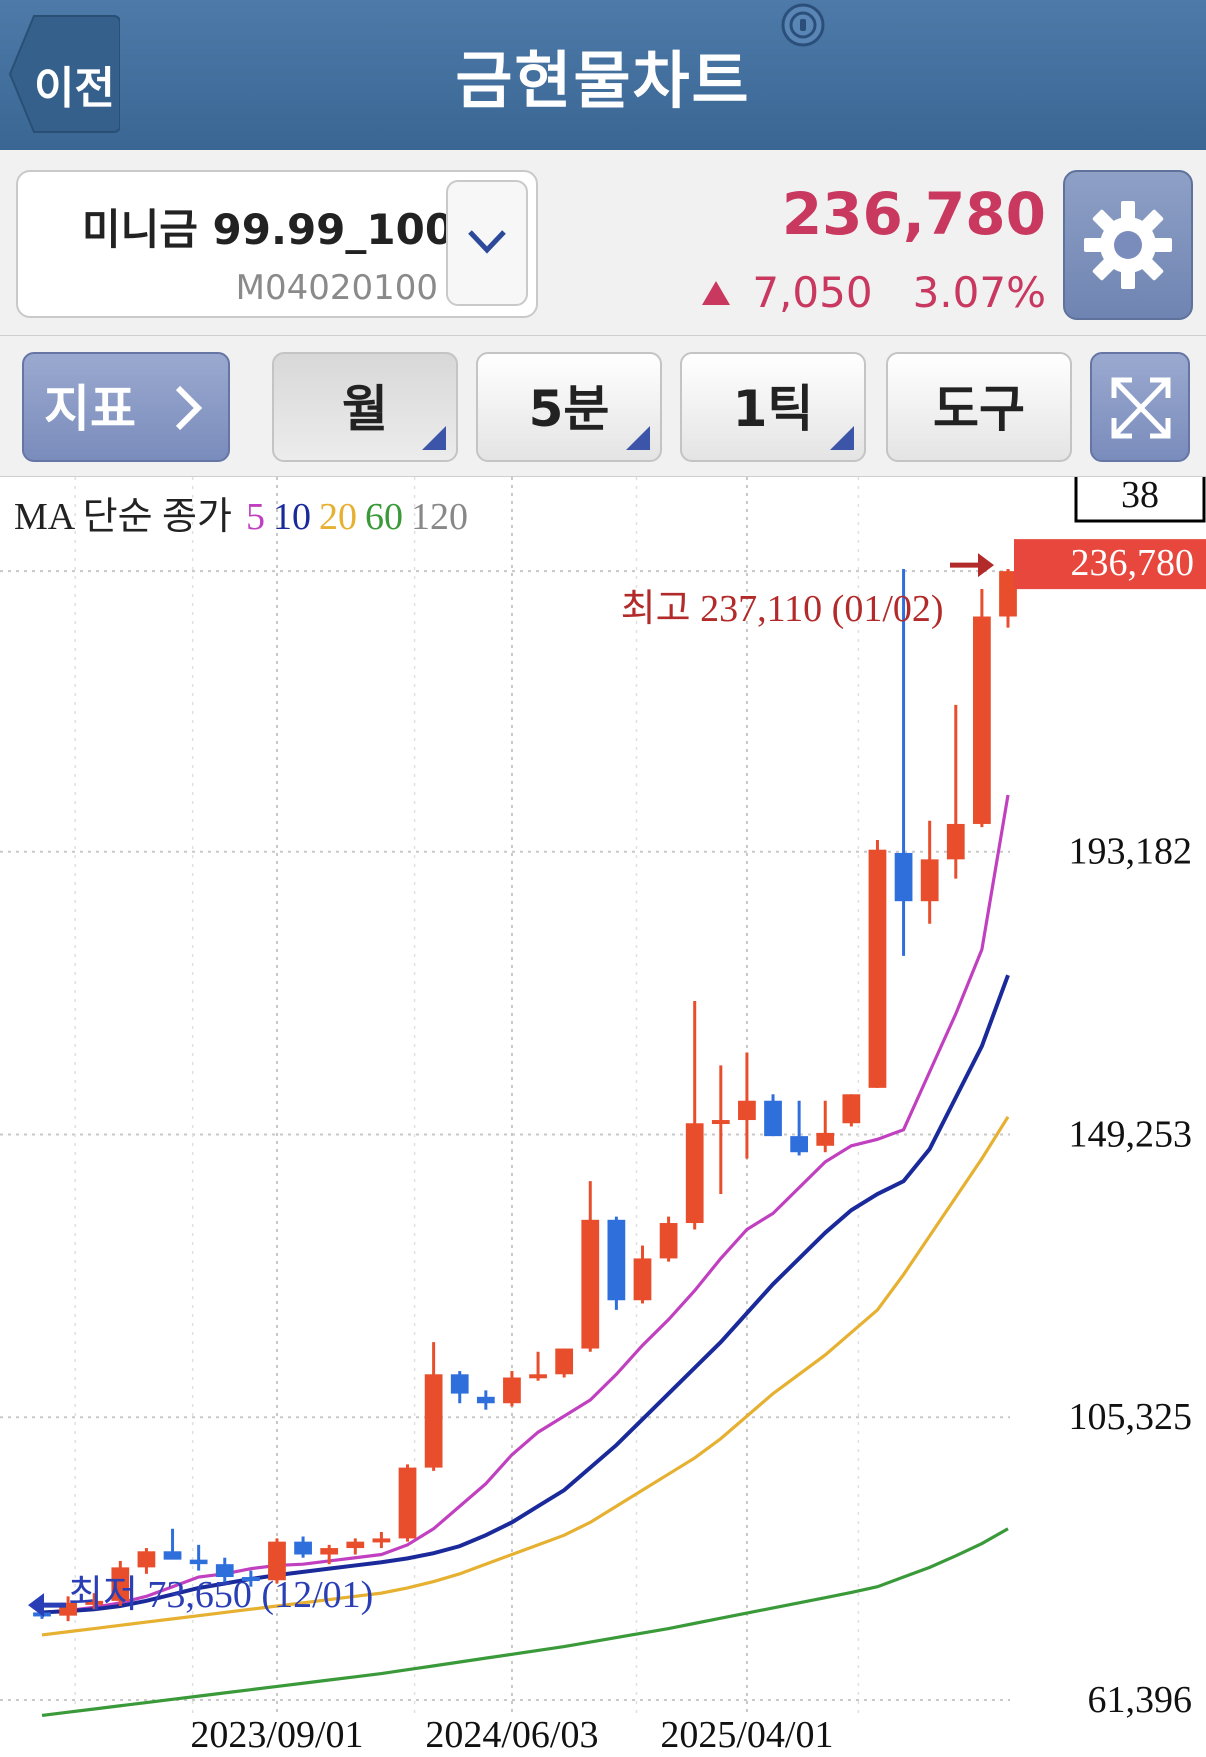  What do you see at coordinates (336, 288) in the screenshot?
I see `product-code: M04020100` at bounding box center [336, 288].